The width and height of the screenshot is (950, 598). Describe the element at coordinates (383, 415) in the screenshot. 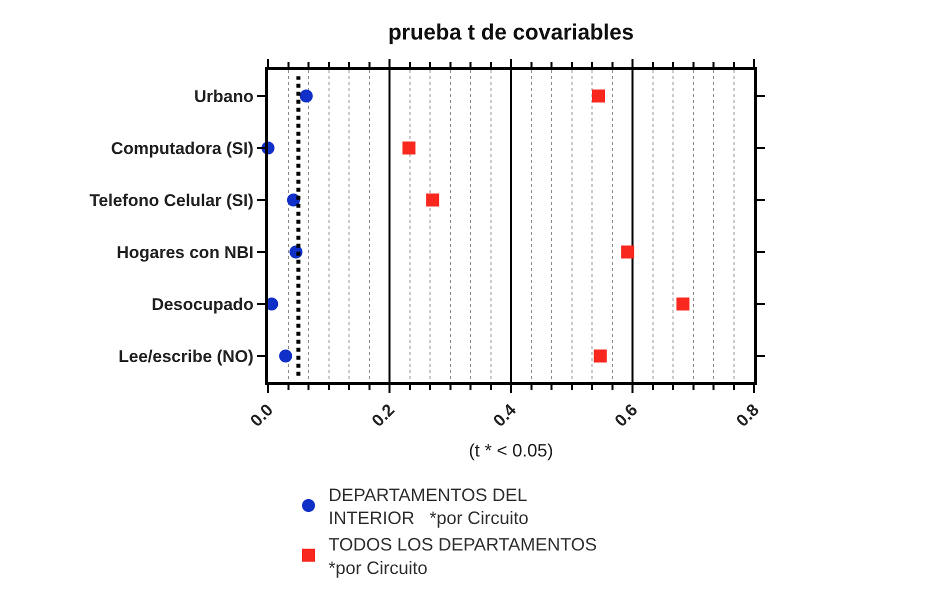

I see `x-tick-label: 0.2` at that location.